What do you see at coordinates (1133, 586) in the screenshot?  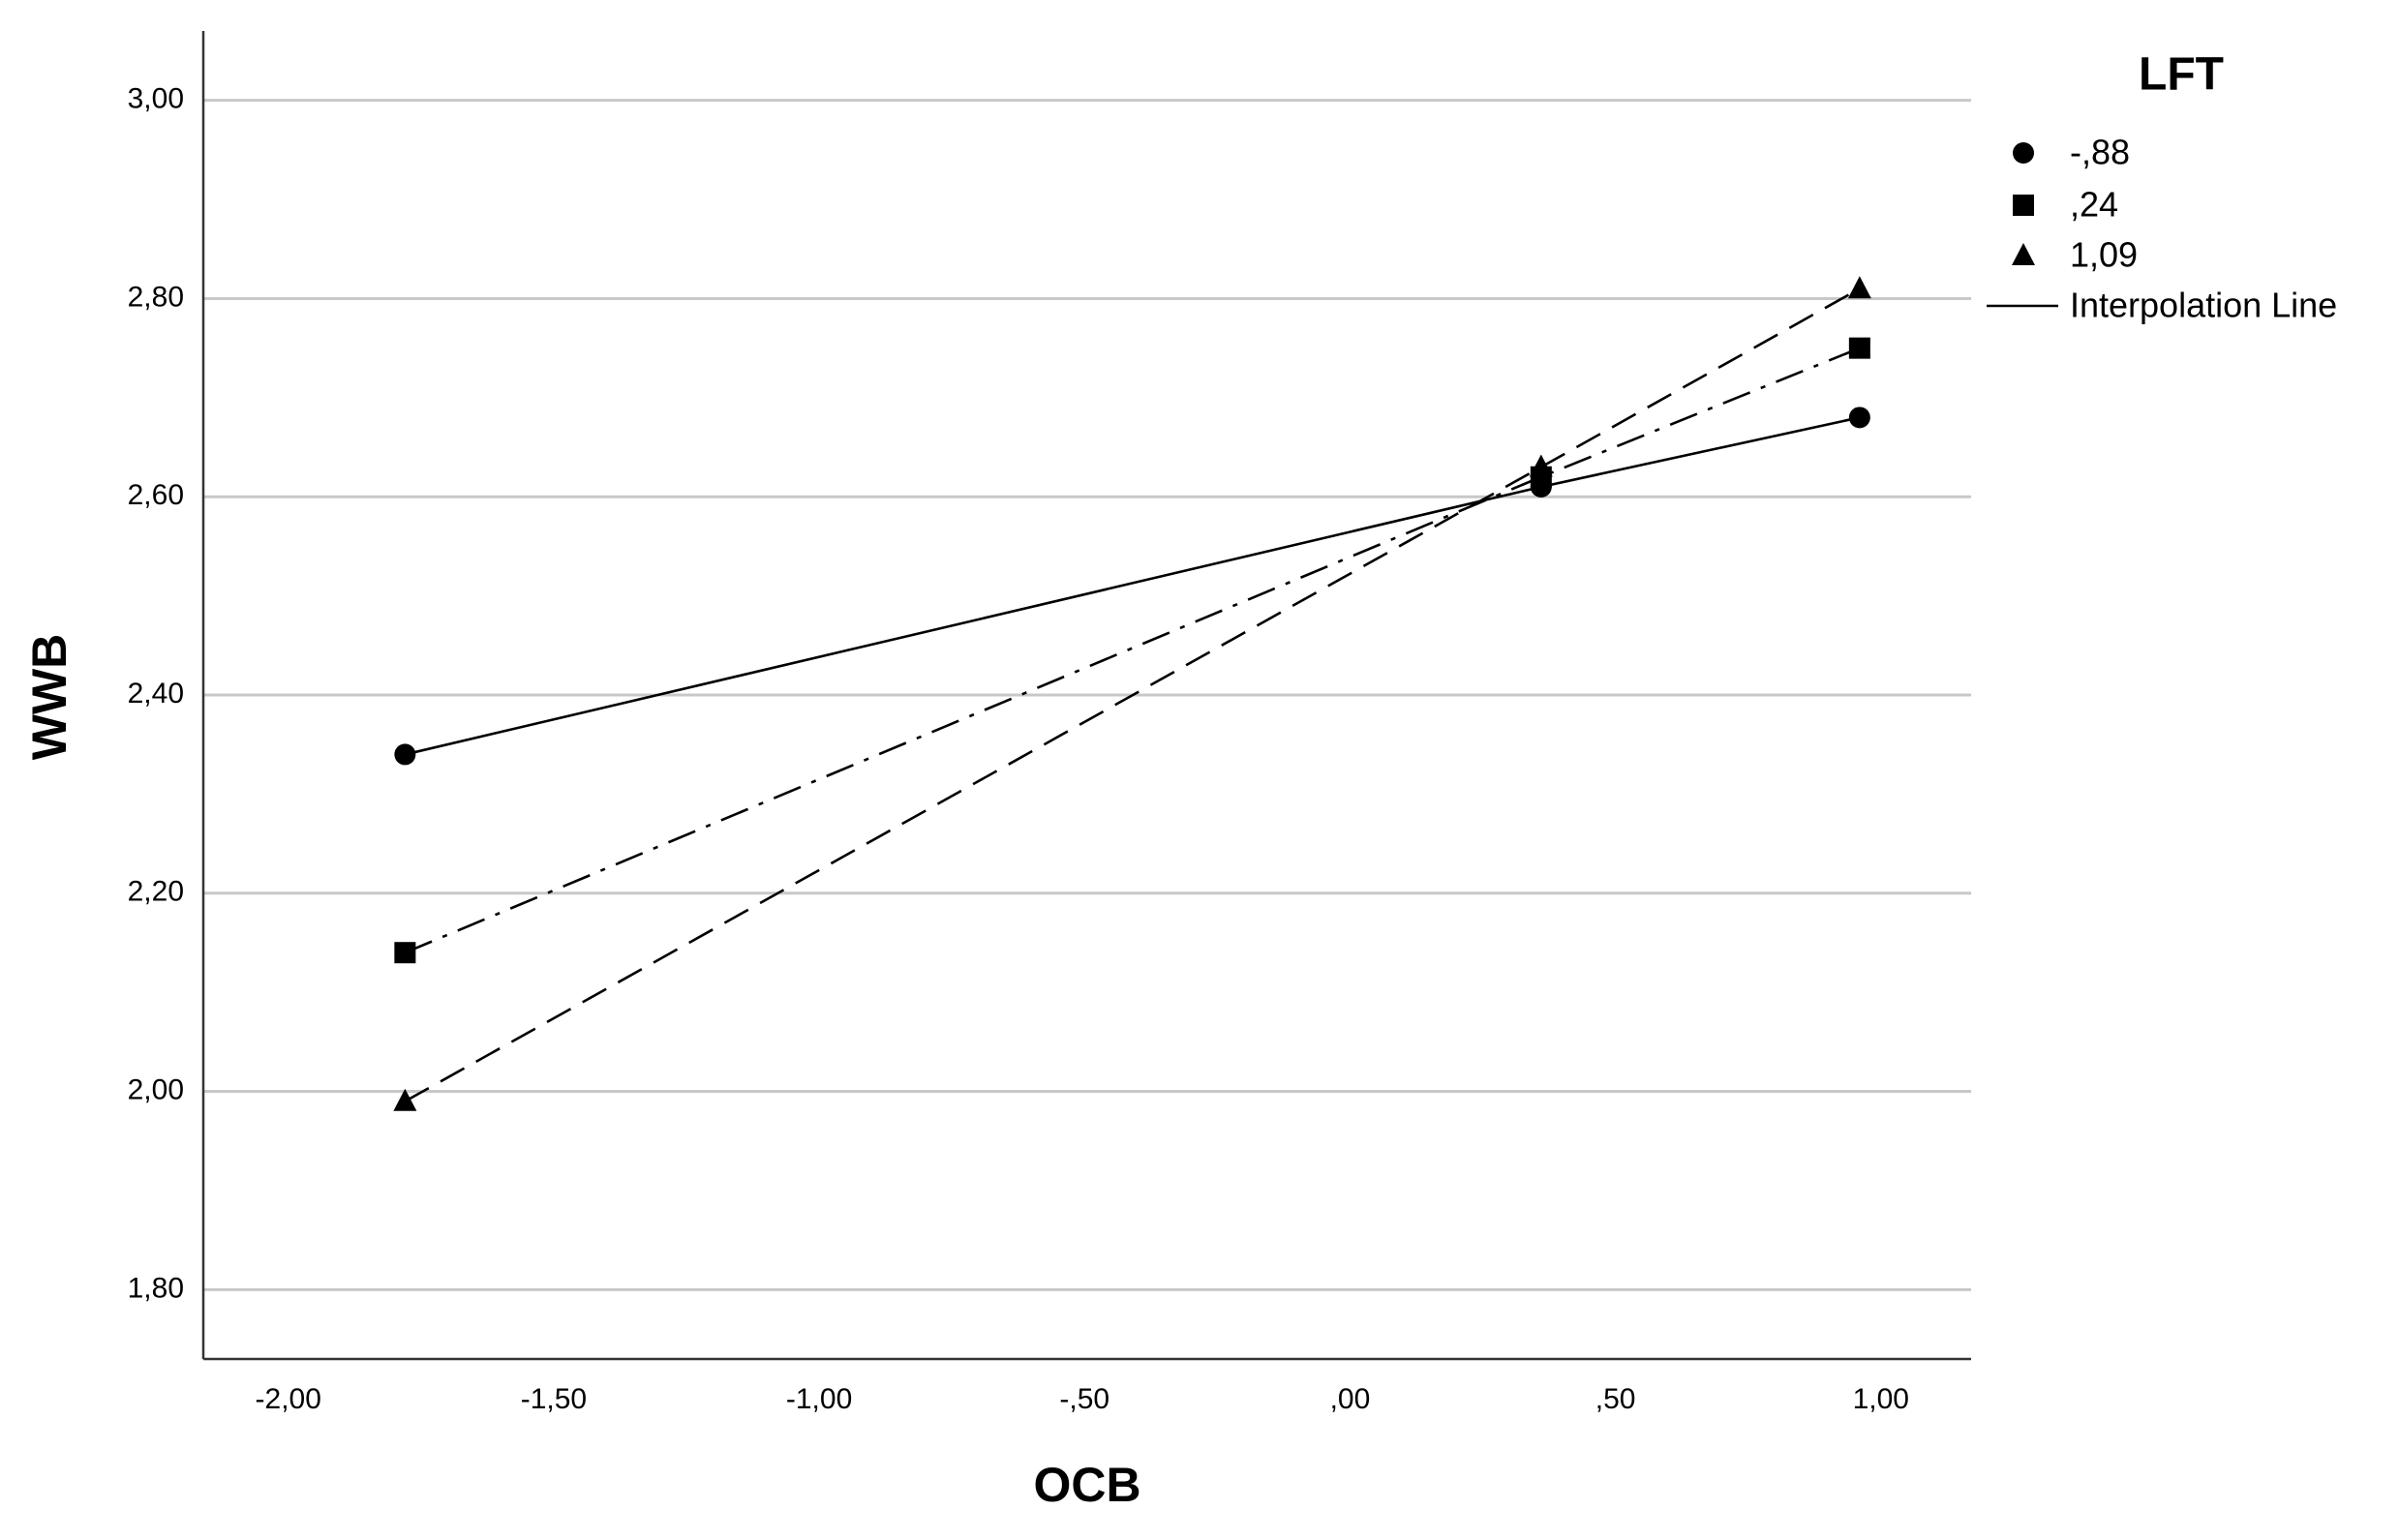 I see `series-line` at bounding box center [1133, 586].